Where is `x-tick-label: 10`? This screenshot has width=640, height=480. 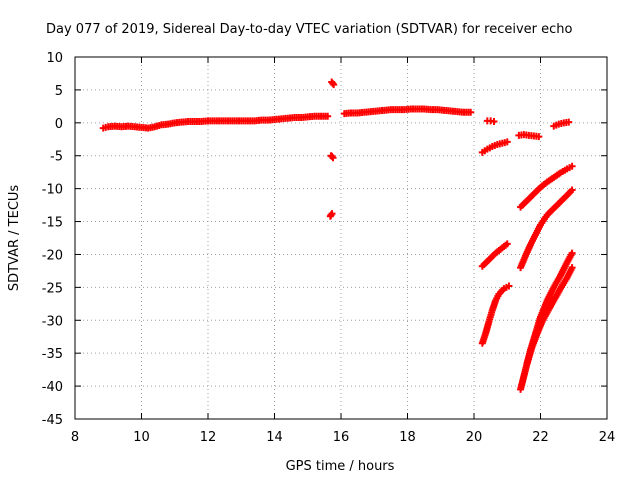
x-tick-label: 10 is located at coordinates (141, 437).